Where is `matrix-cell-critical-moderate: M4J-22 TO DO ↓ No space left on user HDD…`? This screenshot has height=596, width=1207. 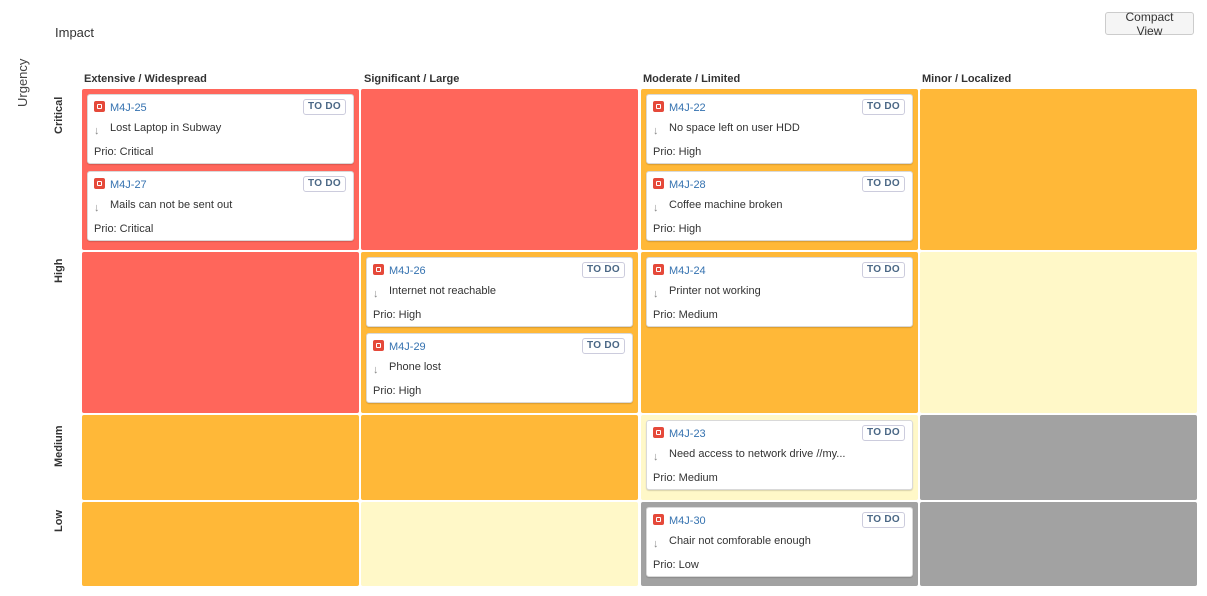 matrix-cell-critical-moderate: M4J-22 TO DO ↓ No space left on user HDD… is located at coordinates (779, 169).